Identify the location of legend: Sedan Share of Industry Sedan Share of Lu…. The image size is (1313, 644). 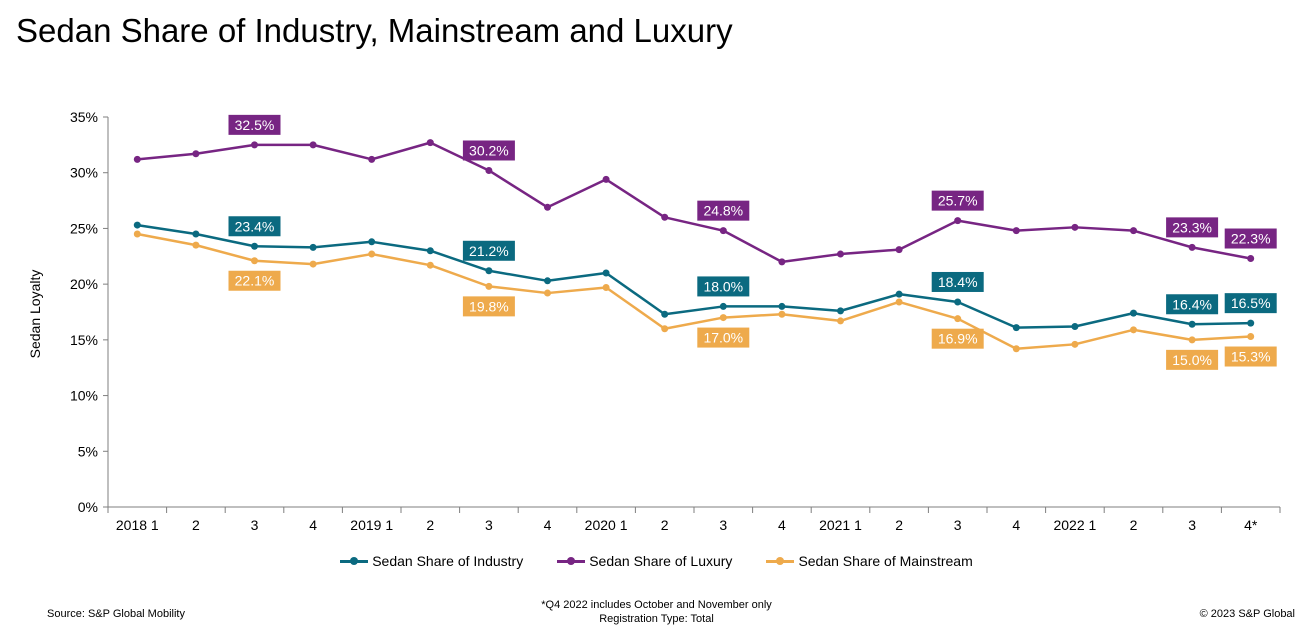
(656, 561).